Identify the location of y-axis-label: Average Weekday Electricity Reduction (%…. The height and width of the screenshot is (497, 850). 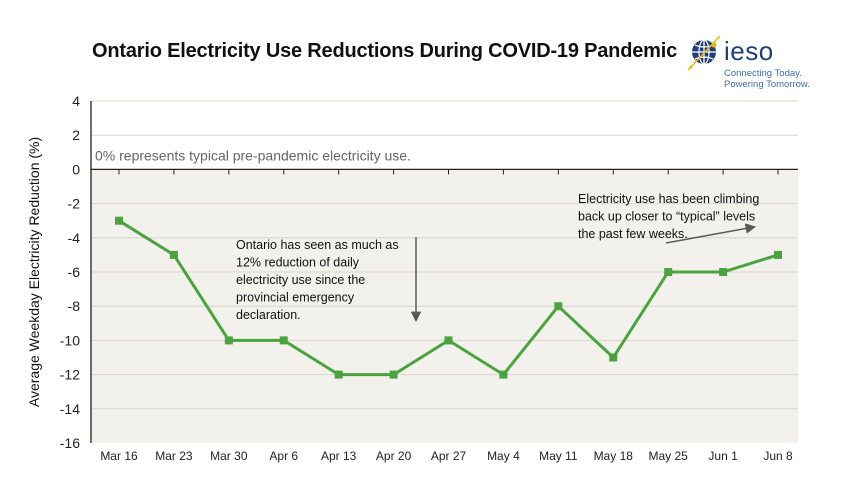
(34, 272).